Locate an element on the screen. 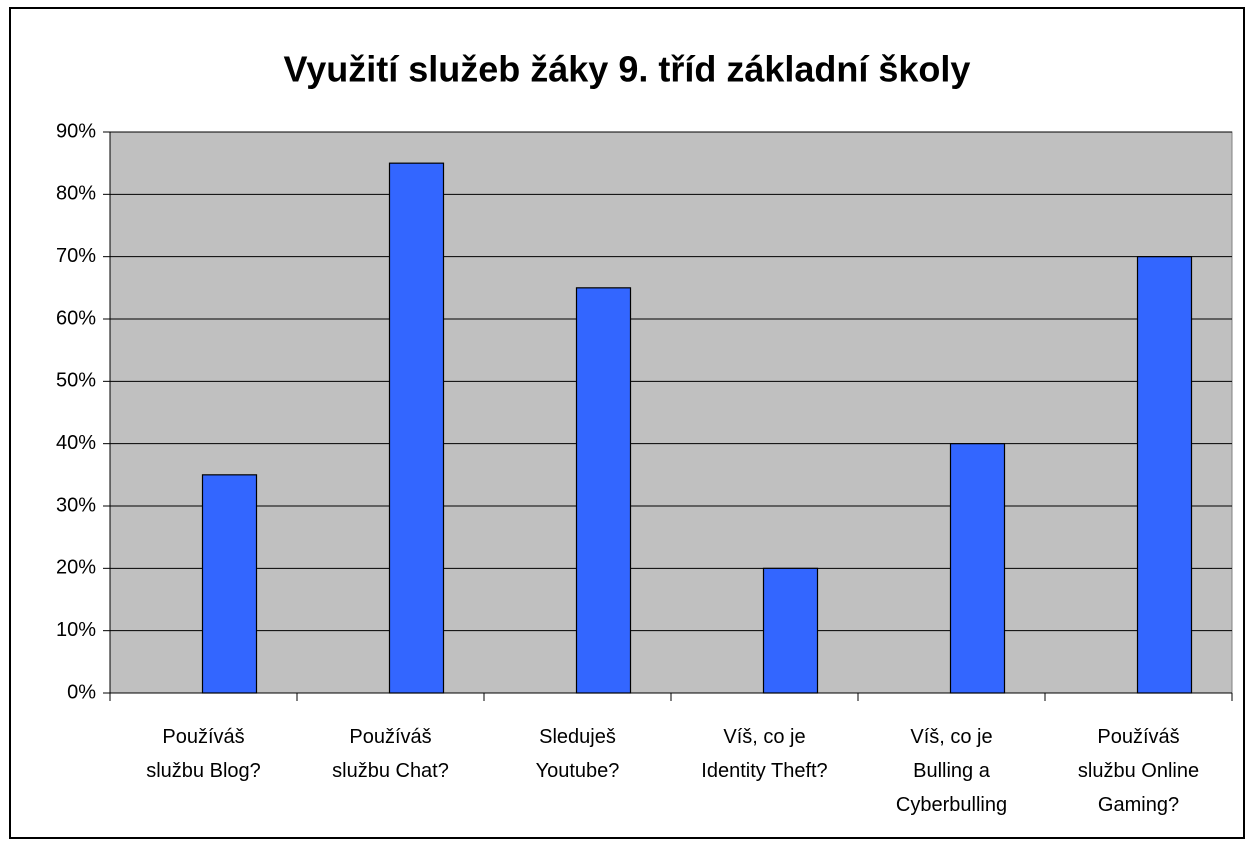 The height and width of the screenshot is (847, 1254). y-tick-label: 80% is located at coordinates (76, 194).